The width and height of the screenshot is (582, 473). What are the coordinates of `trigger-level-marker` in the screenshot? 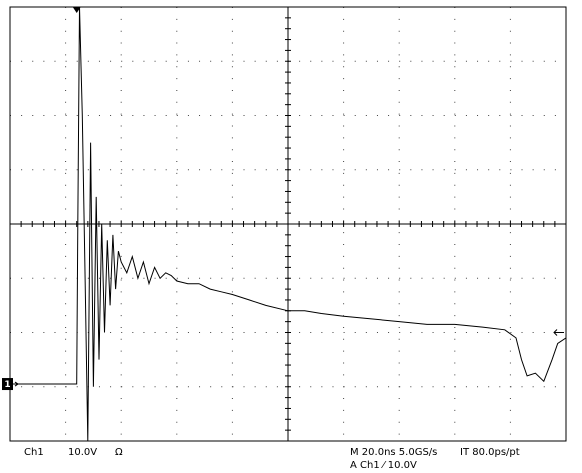 It's located at (558, 332).